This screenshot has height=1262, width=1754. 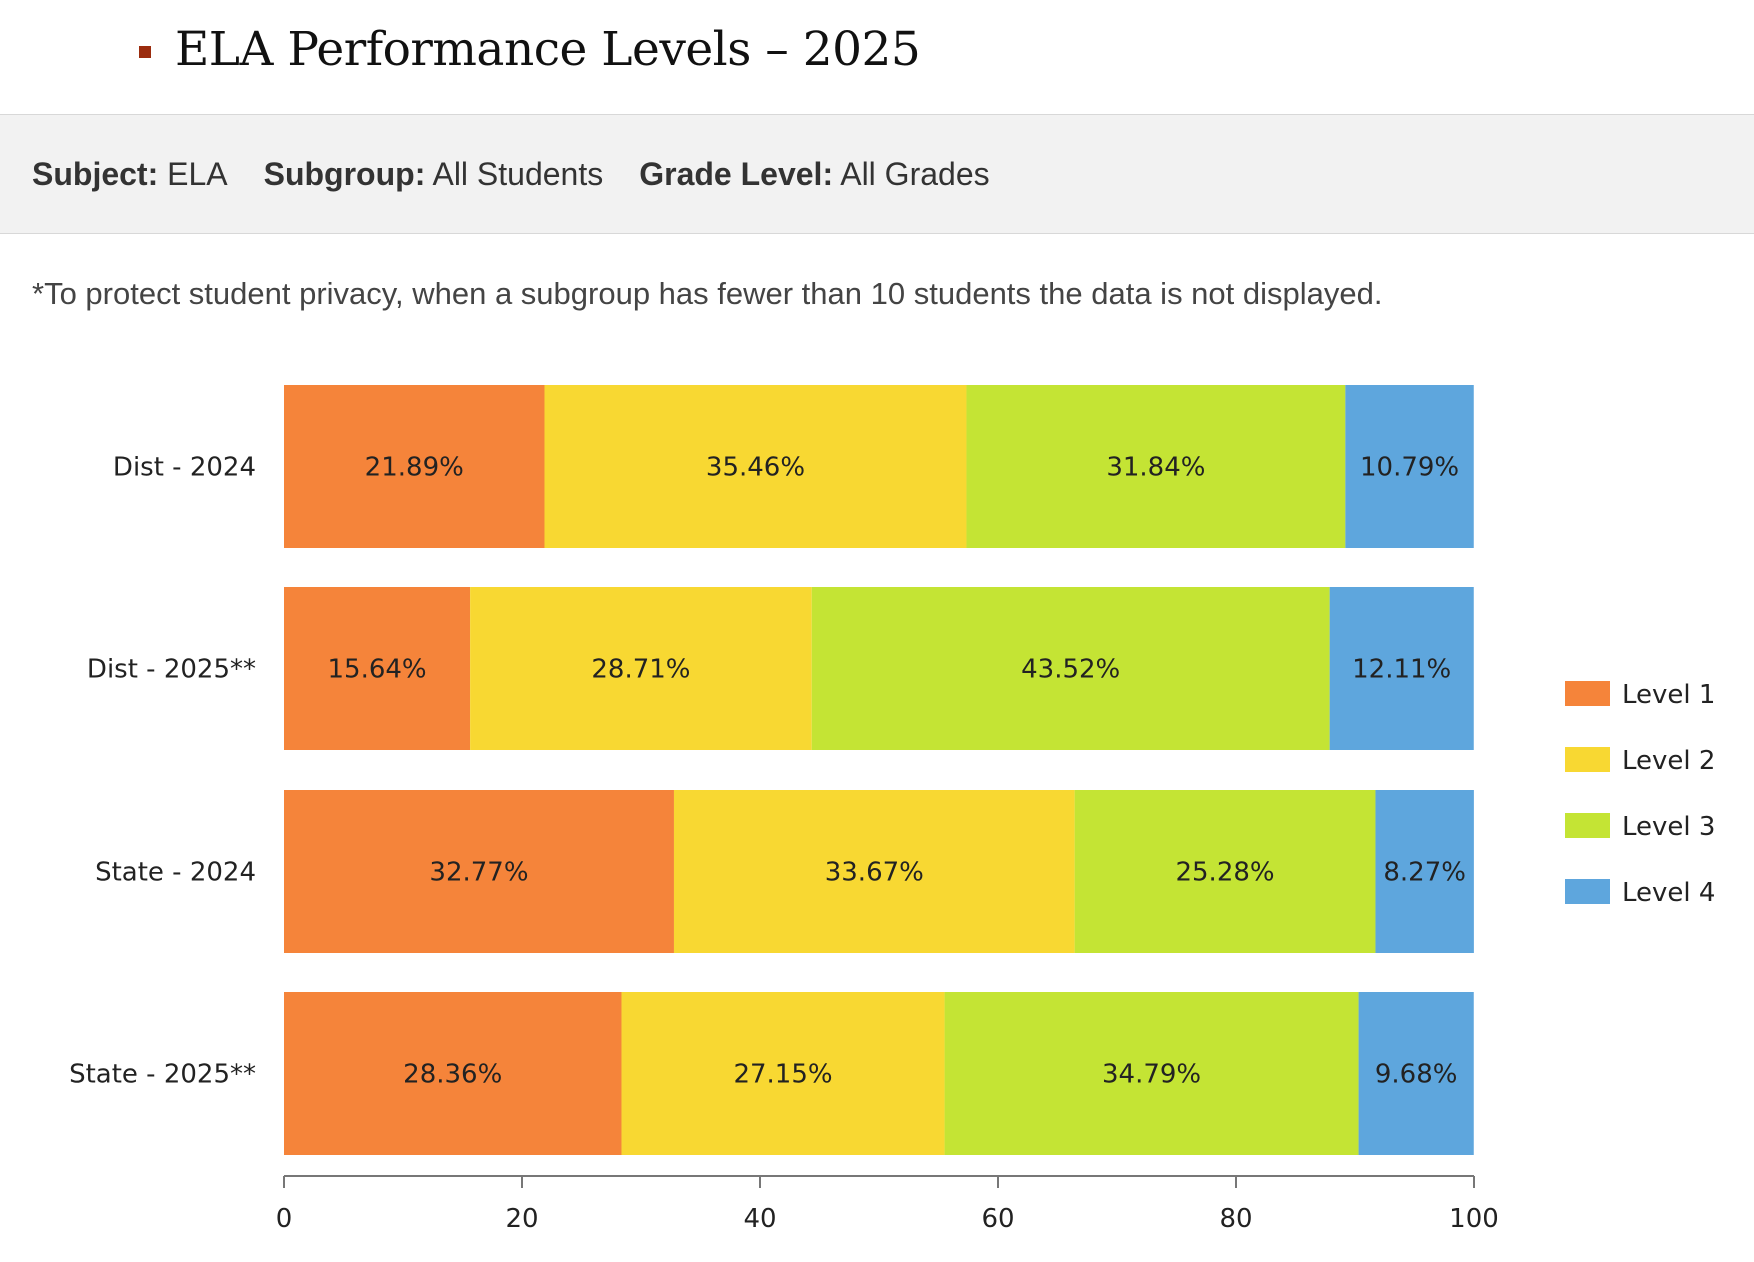 I want to click on x-tick-label: 20, so click(x=521, y=1219).